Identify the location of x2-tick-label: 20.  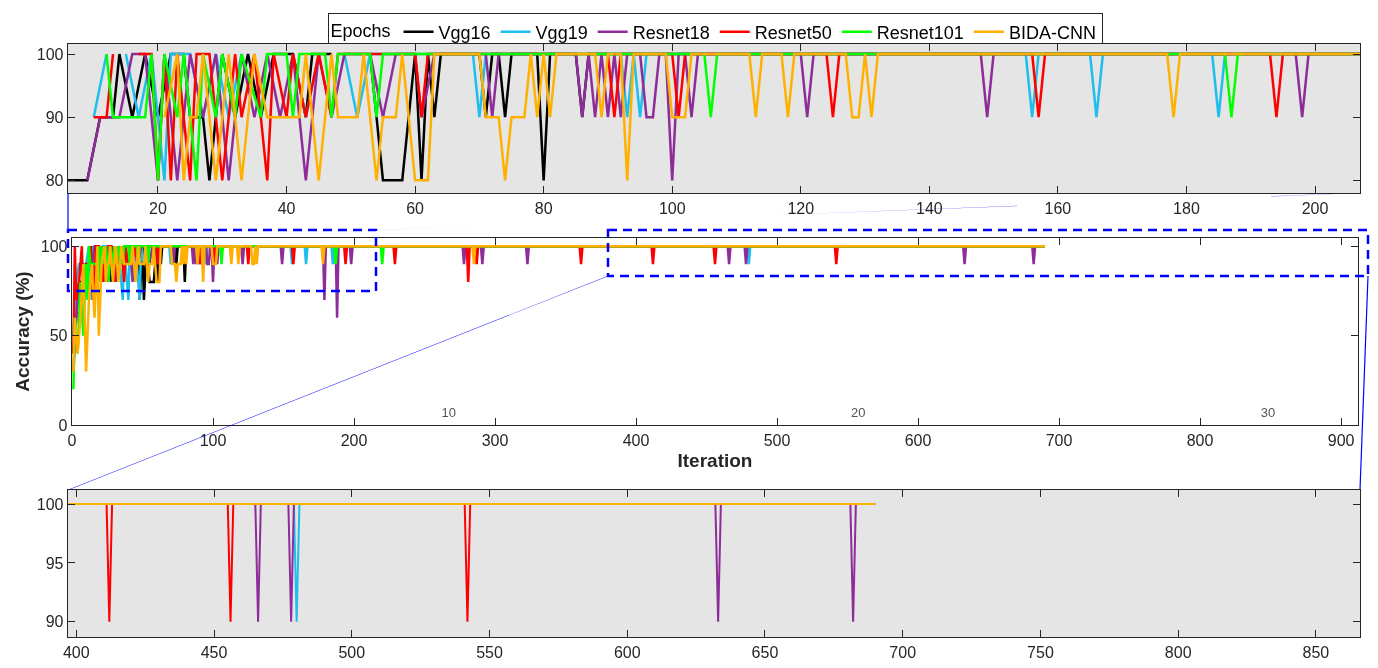
(858, 413).